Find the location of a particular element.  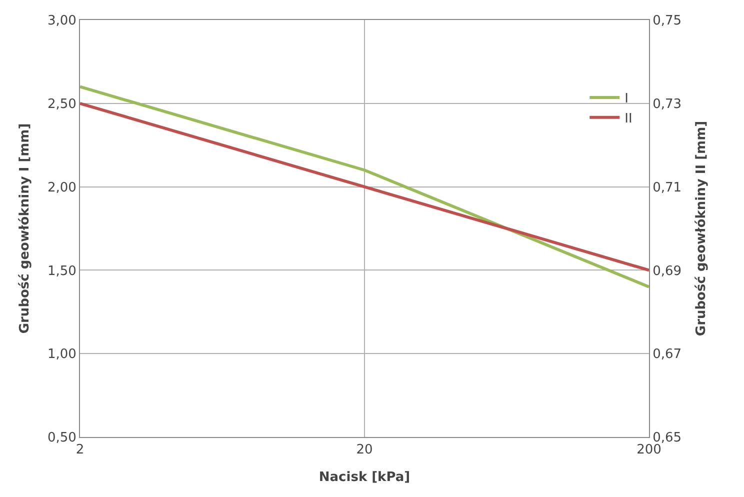

y-tick-label: 1,00 is located at coordinates (61, 354).